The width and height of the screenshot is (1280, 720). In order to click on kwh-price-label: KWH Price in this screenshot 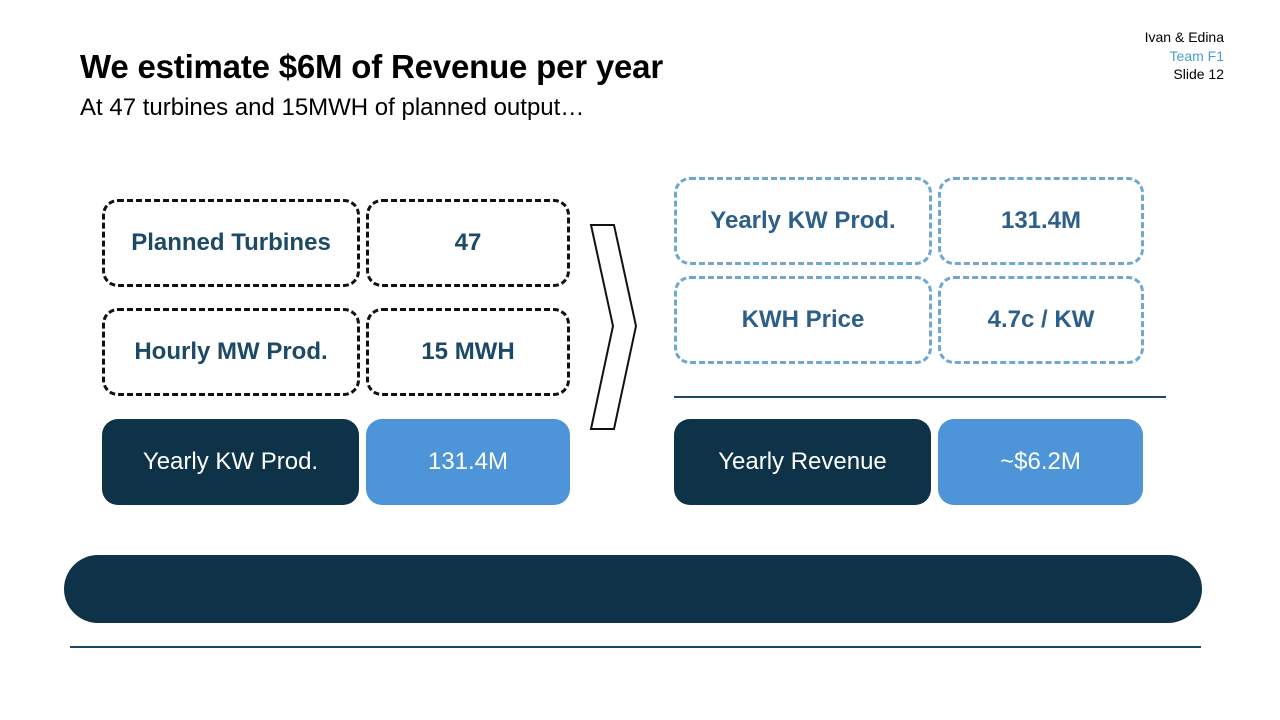, I will do `click(803, 320)`.